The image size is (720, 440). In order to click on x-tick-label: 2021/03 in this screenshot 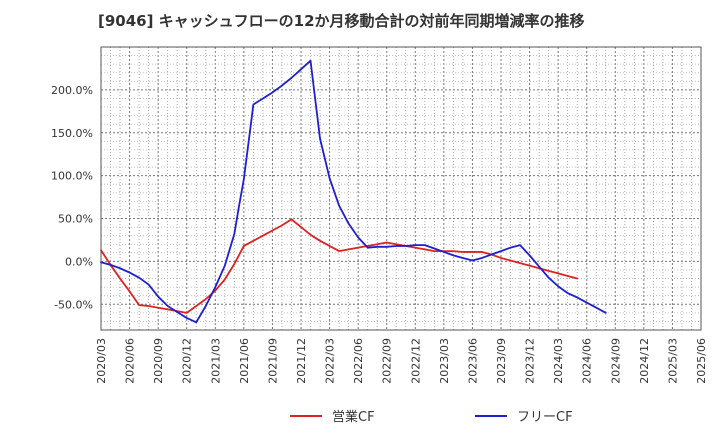, I will do `click(215, 361)`.